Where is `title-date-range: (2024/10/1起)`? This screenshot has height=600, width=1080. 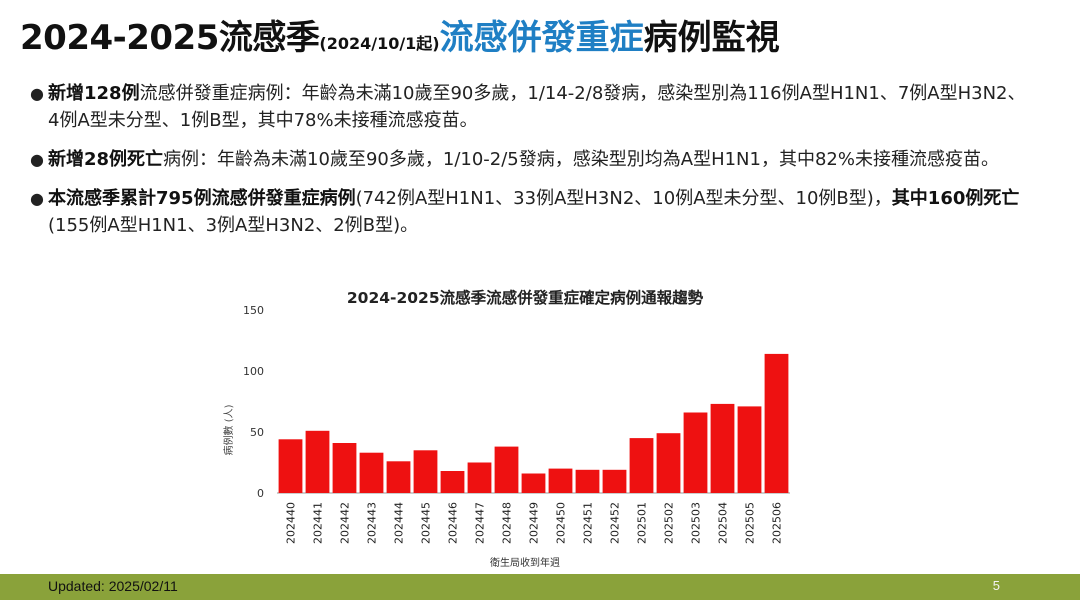
title-date-range: (2024/10/1起) is located at coordinates (379, 43).